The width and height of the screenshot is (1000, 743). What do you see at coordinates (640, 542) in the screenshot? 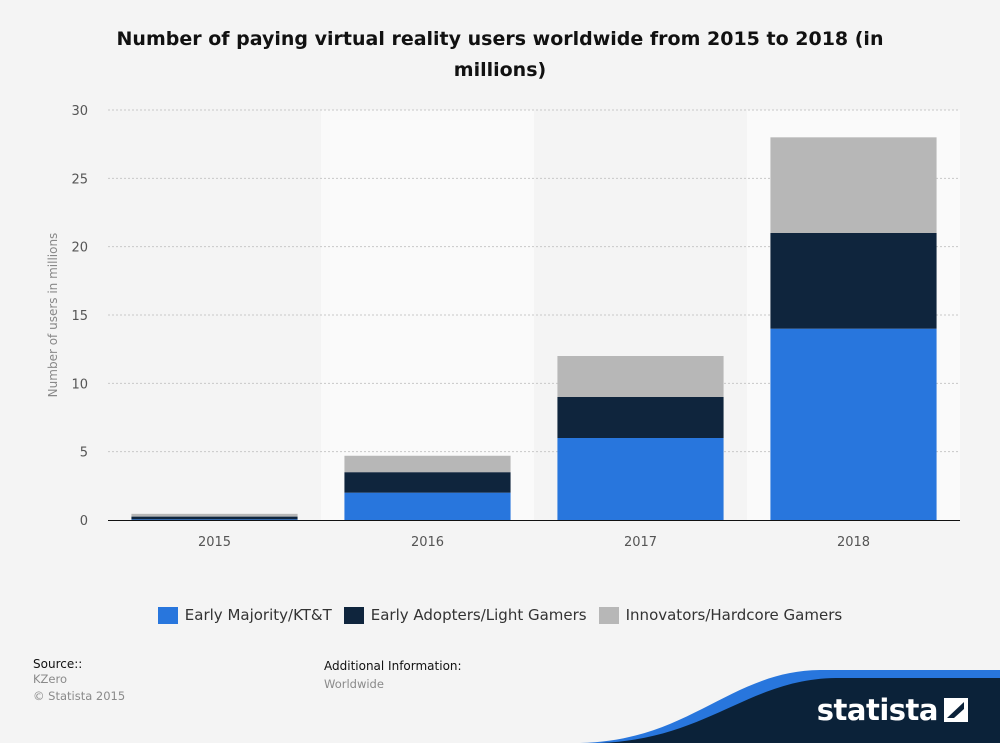
I see `x-tick-label: 2017` at bounding box center [640, 542].